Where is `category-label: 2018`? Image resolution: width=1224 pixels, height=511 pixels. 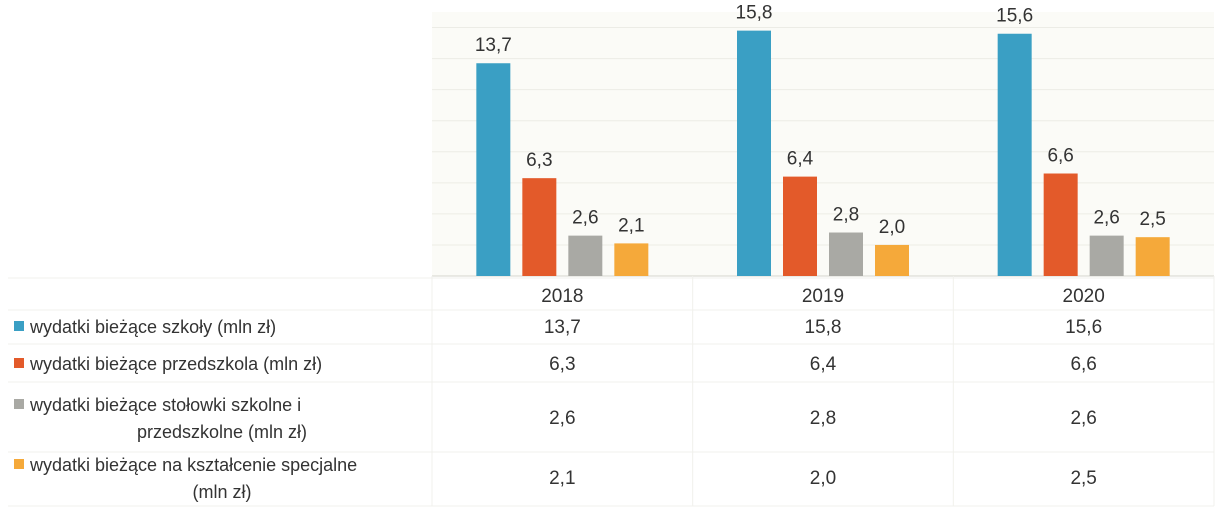
category-label: 2018 is located at coordinates (562, 296).